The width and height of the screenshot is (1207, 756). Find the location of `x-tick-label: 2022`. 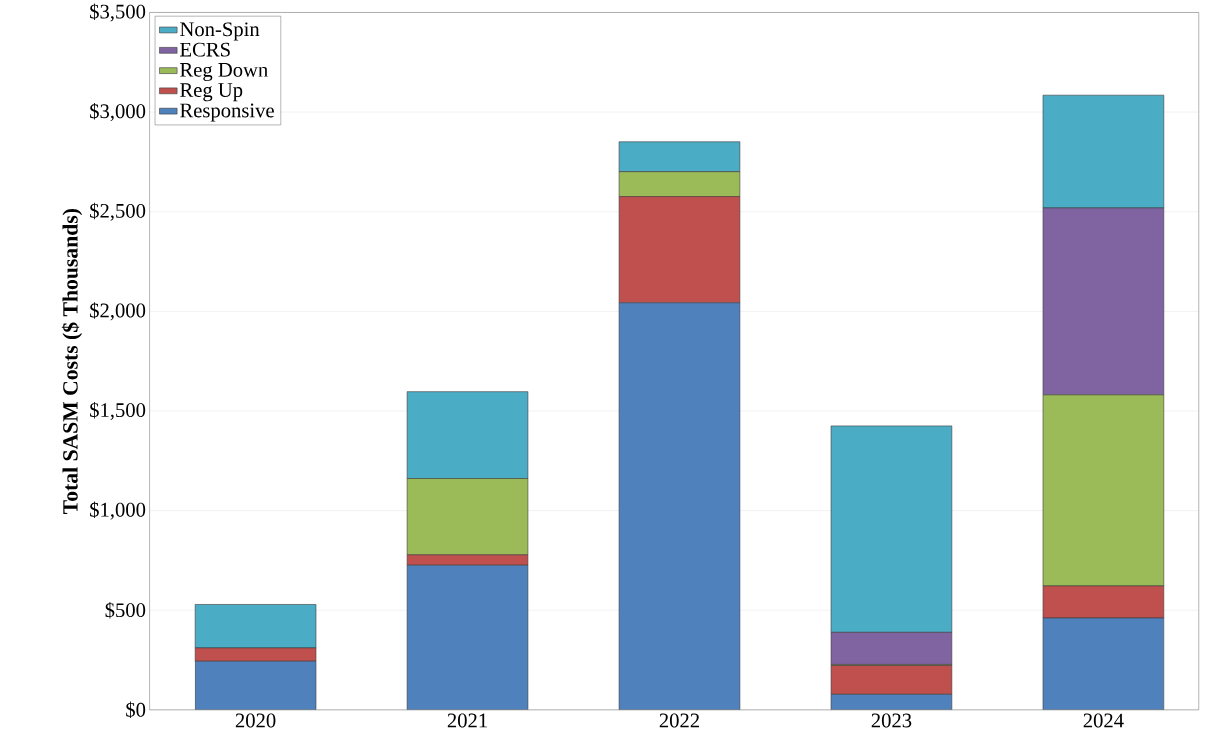

x-tick-label: 2022 is located at coordinates (679, 720).